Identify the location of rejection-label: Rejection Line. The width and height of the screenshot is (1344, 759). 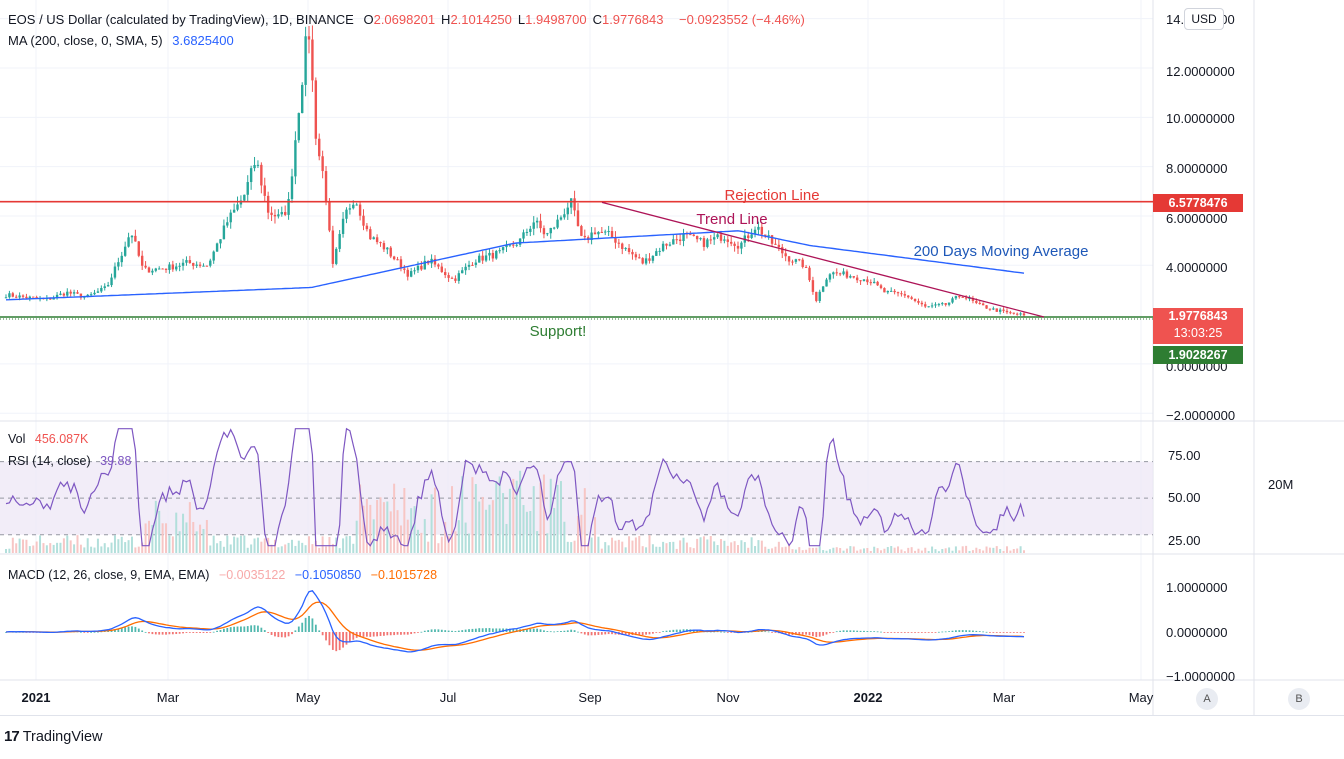
(771, 195).